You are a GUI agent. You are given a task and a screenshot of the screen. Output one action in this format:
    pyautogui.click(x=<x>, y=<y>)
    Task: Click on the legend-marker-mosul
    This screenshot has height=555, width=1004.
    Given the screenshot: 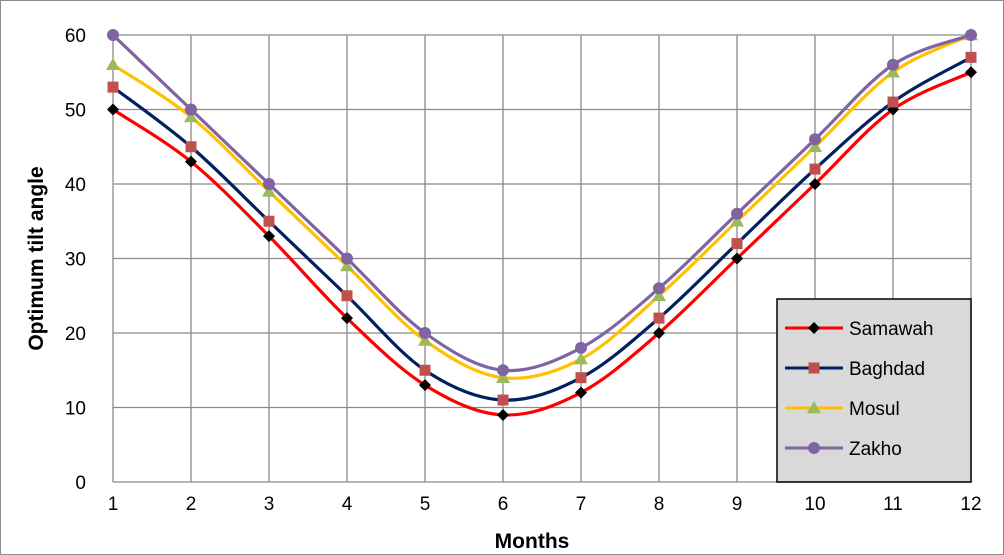 What is the action you would take?
    pyautogui.click(x=814, y=407)
    